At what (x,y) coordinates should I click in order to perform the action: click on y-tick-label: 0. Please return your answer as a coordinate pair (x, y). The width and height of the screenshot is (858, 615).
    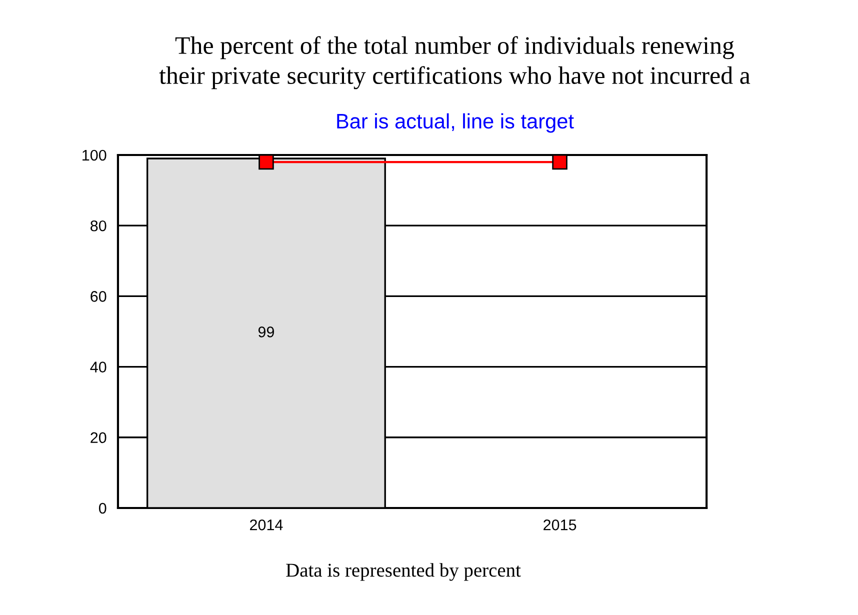
    Looking at the image, I should click on (102, 508).